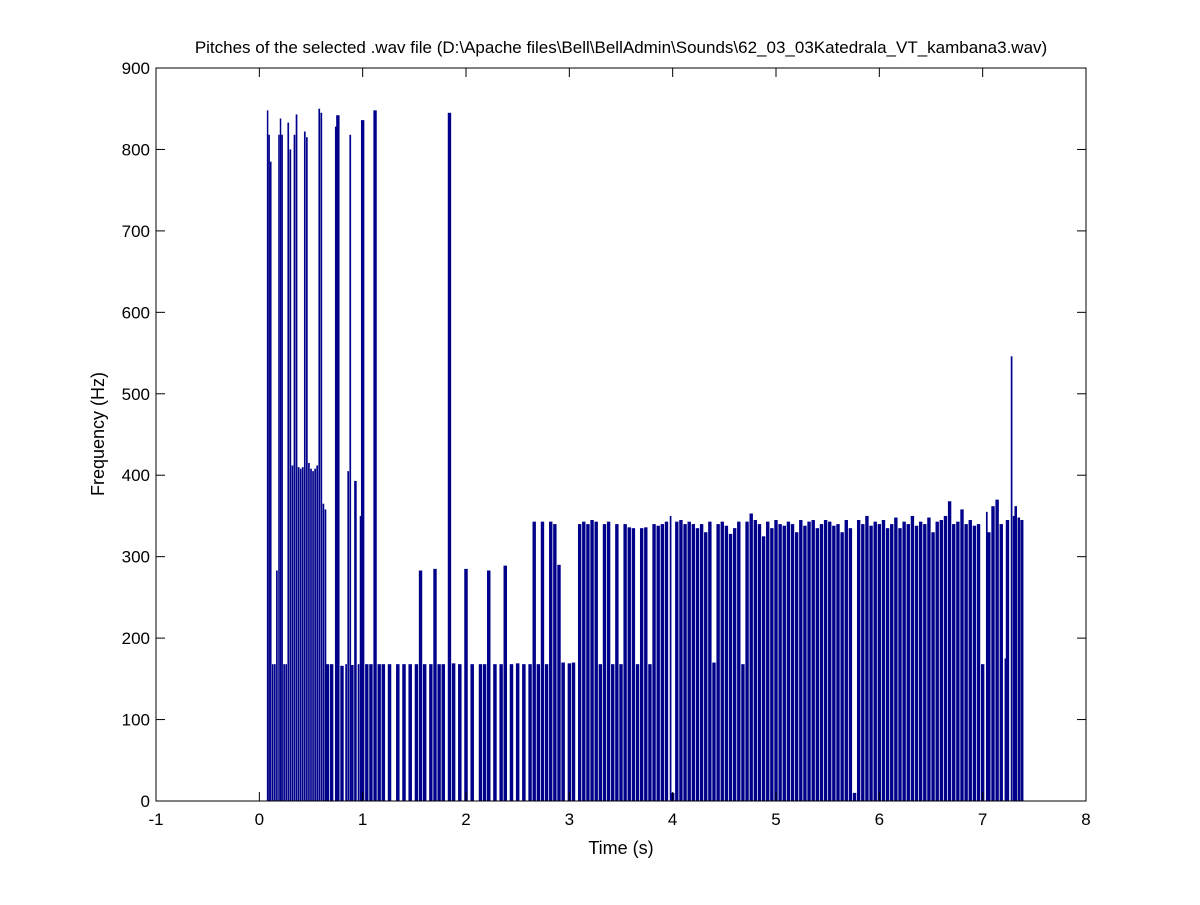 This screenshot has width=1200, height=905. What do you see at coordinates (620, 848) in the screenshot?
I see `x-axis-label: Time (s)` at bounding box center [620, 848].